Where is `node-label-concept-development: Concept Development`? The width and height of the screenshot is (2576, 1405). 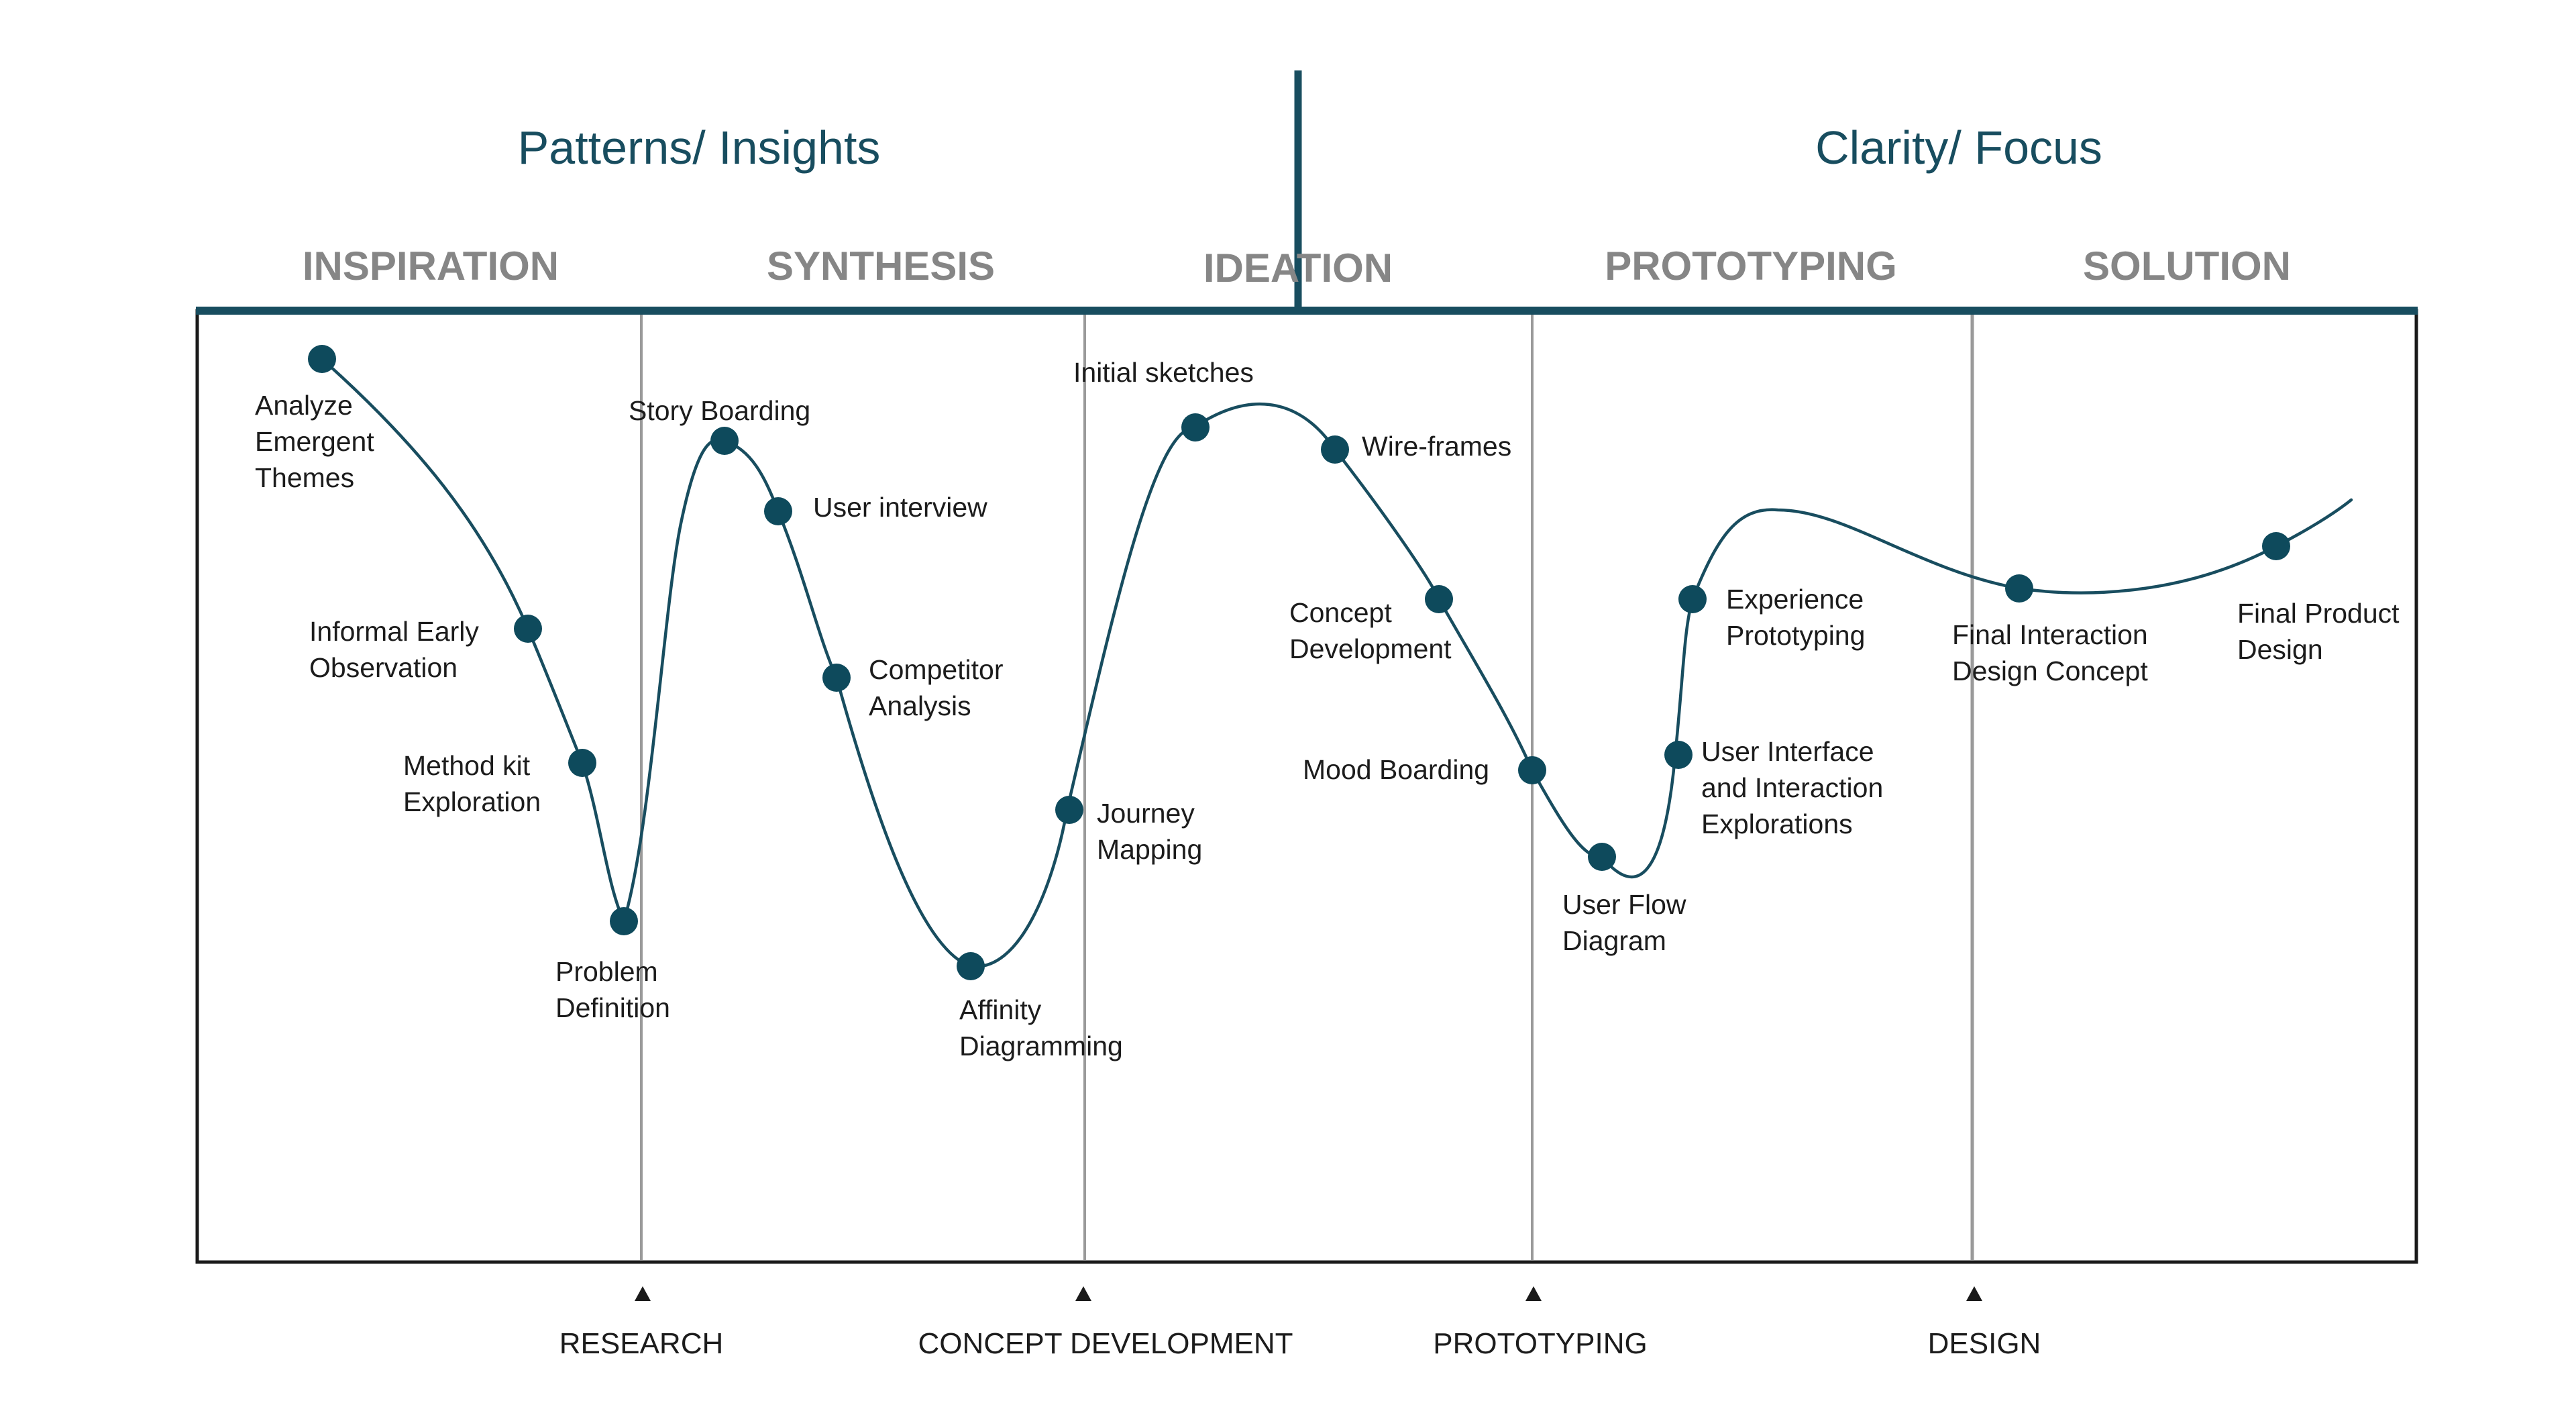 node-label-concept-development: Concept Development is located at coordinates (1370, 630).